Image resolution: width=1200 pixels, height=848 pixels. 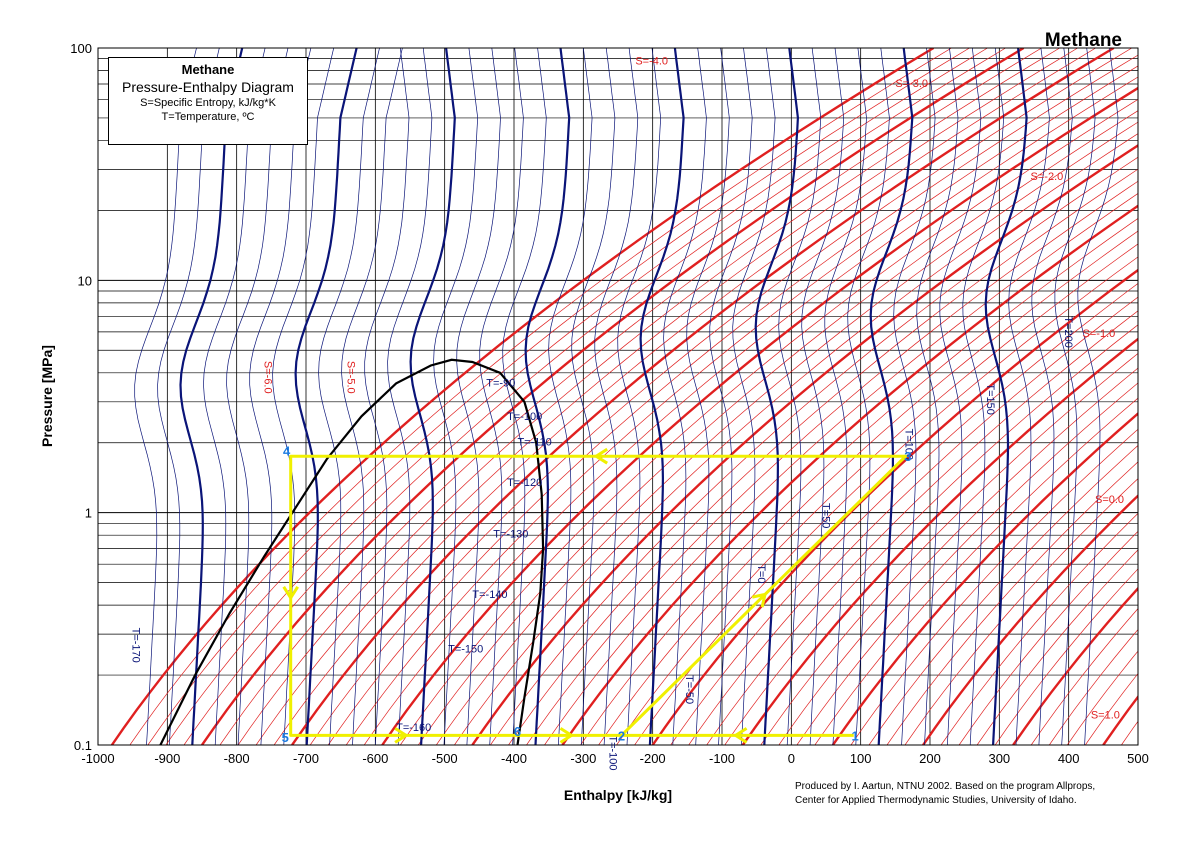 What do you see at coordinates (445, 758) in the screenshot?
I see `x-tick-label: -500` at bounding box center [445, 758].